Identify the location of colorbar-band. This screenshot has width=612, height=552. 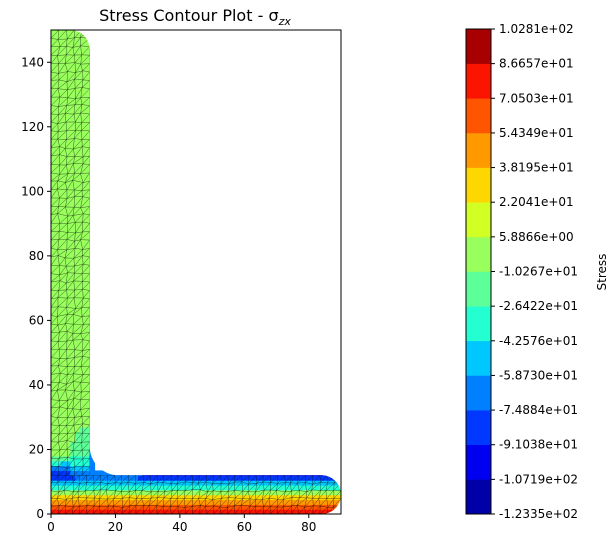
(478, 289).